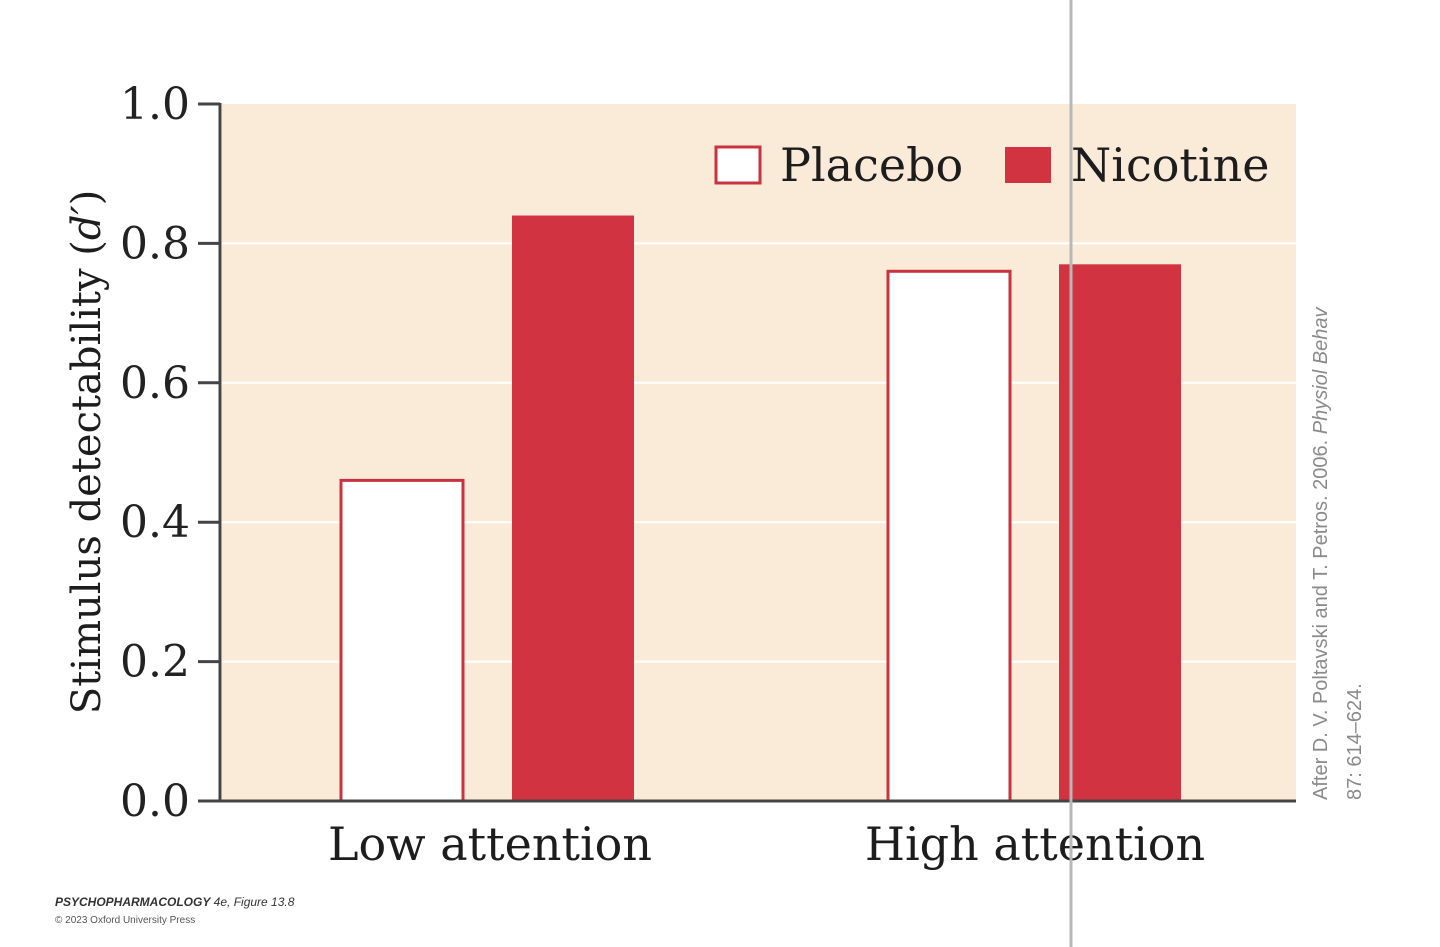 Image resolution: width=1440 pixels, height=947 pixels. What do you see at coordinates (738, 165) in the screenshot?
I see `legend-swatch-placebo` at bounding box center [738, 165].